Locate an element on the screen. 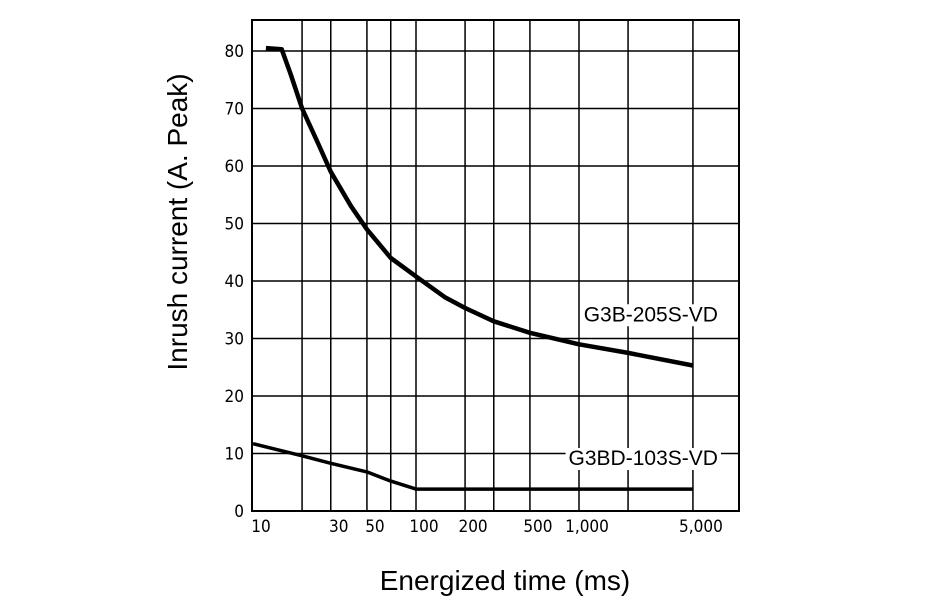  y-tick-label: 40 is located at coordinates (234, 282).